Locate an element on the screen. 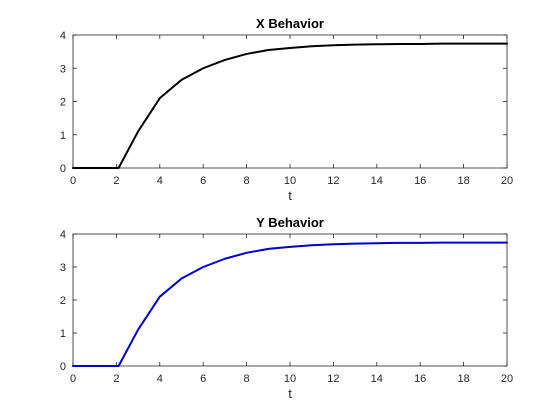 This screenshot has width=560, height=420. chart-title: Y Behavior is located at coordinates (290, 222).